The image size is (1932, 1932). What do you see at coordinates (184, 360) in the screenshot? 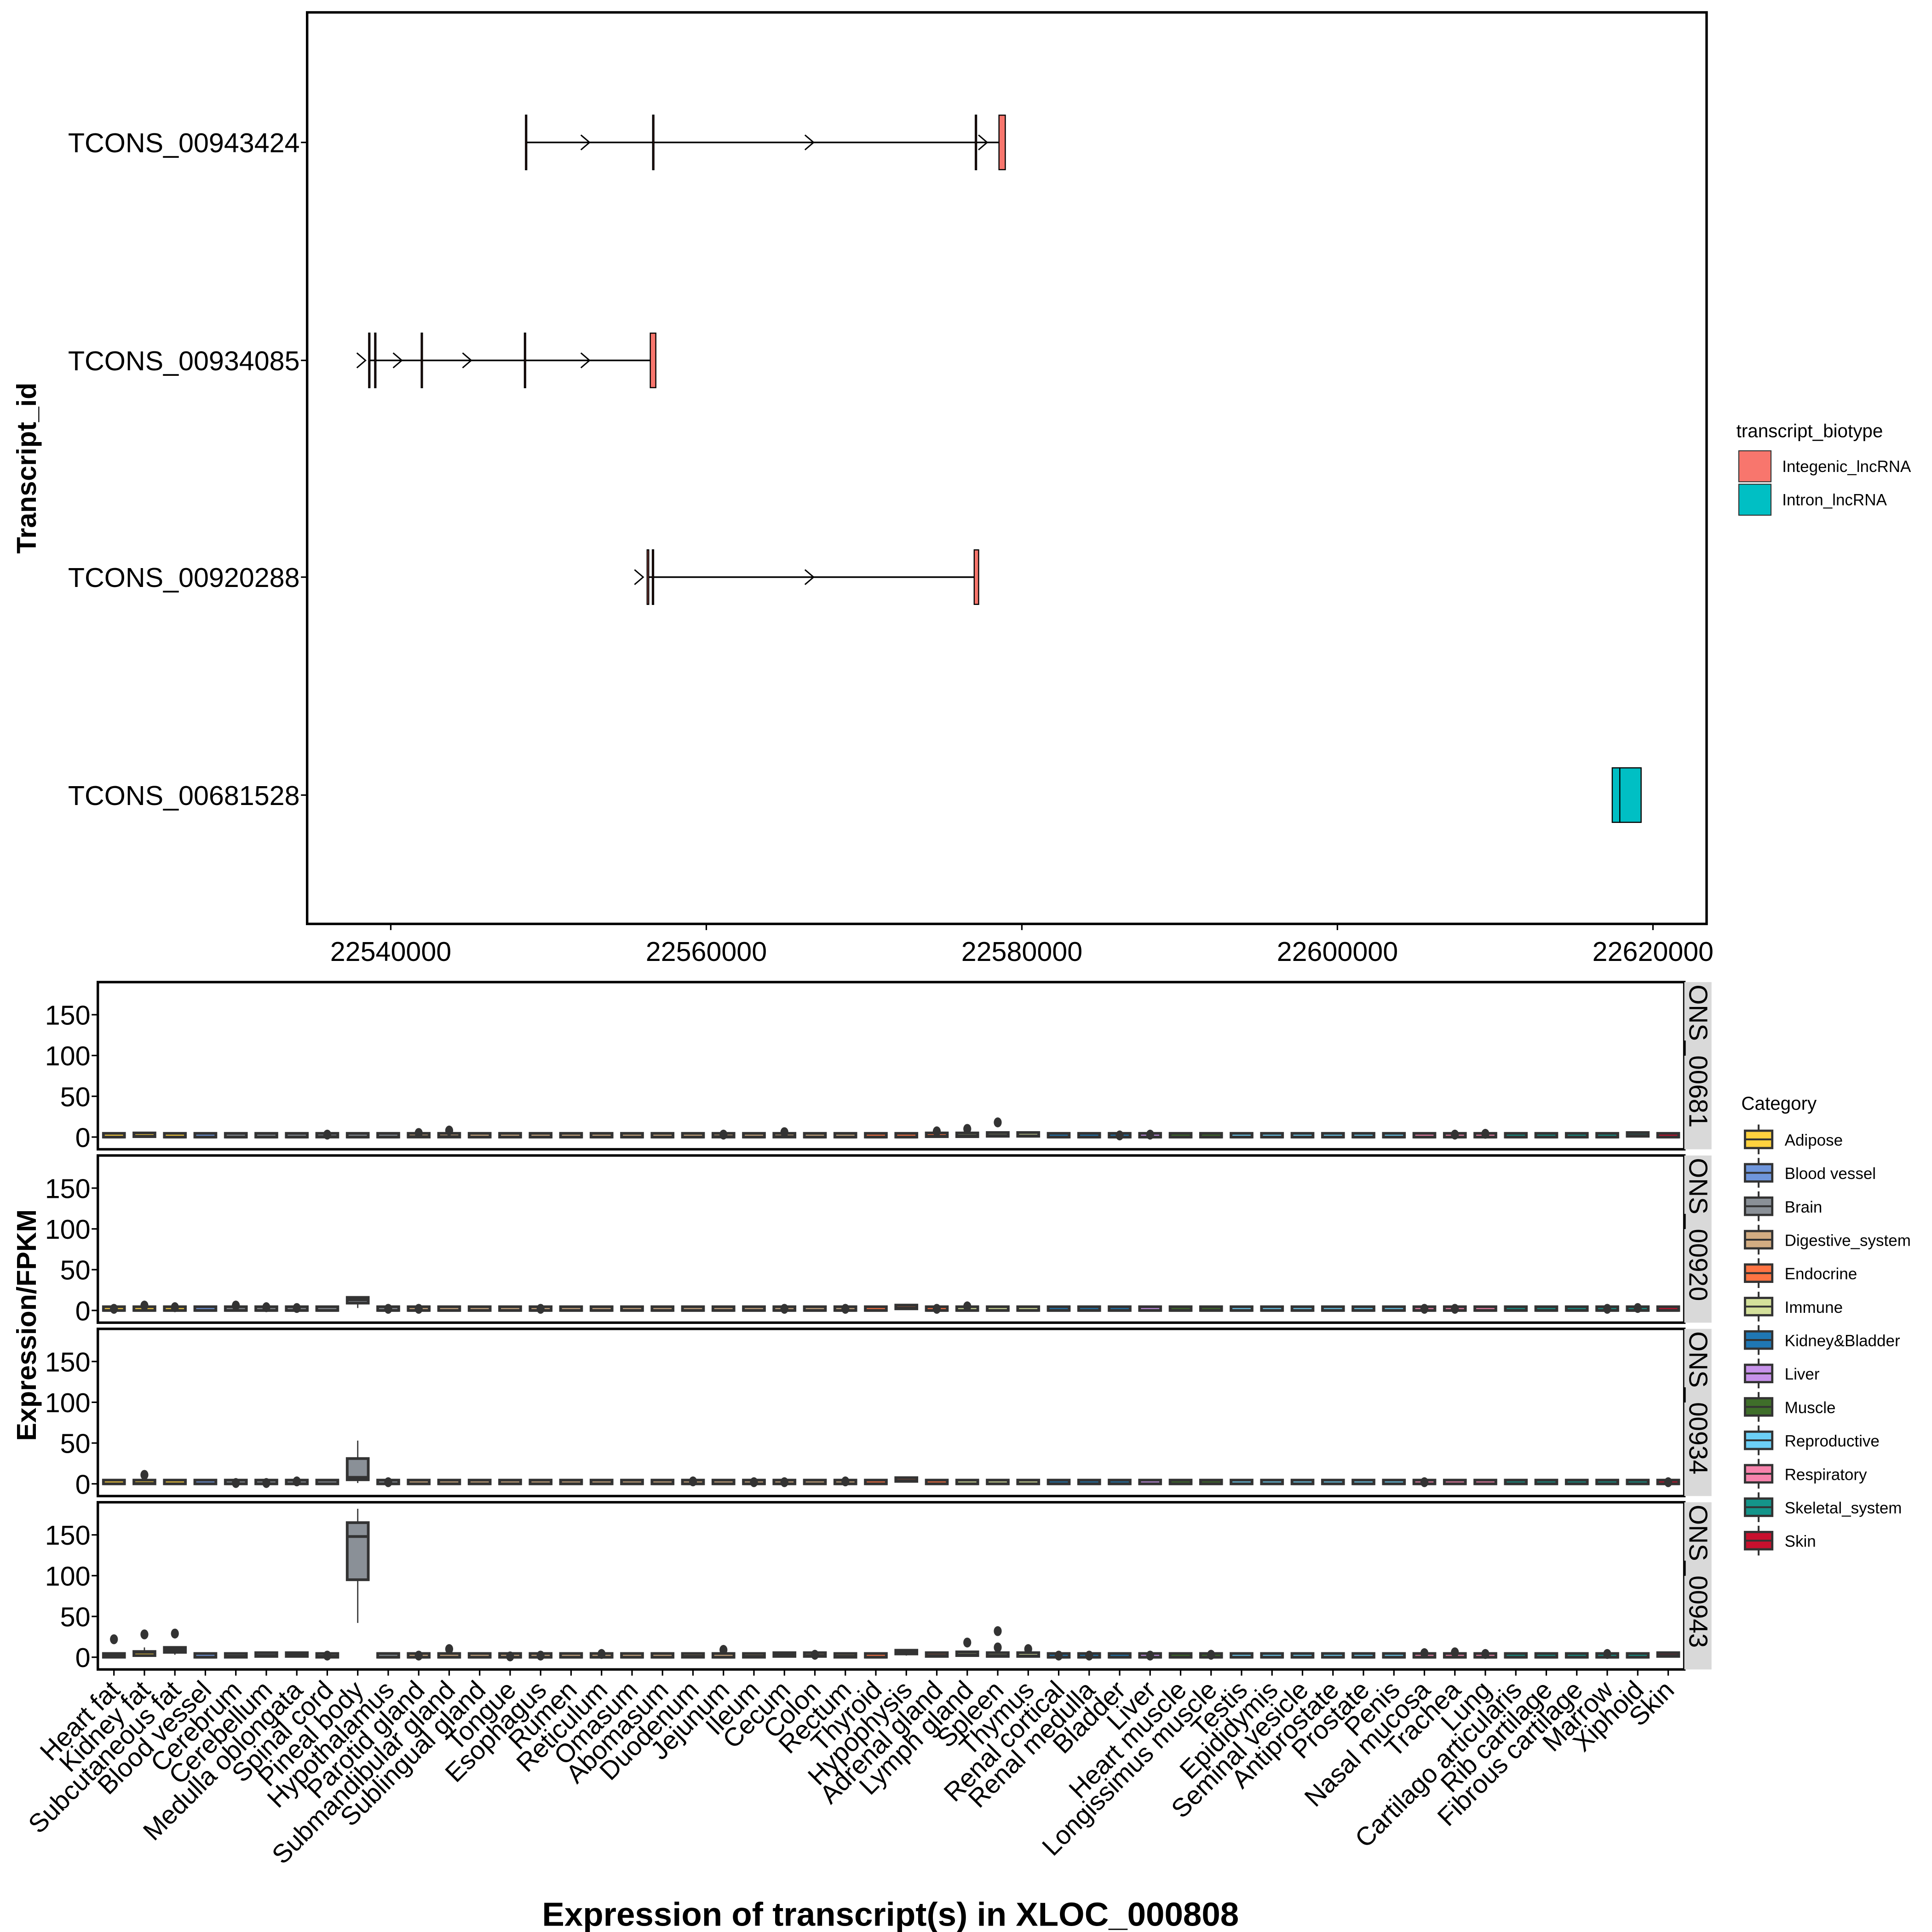
I see `transcript-id-label: TCONS_00934085` at bounding box center [184, 360].